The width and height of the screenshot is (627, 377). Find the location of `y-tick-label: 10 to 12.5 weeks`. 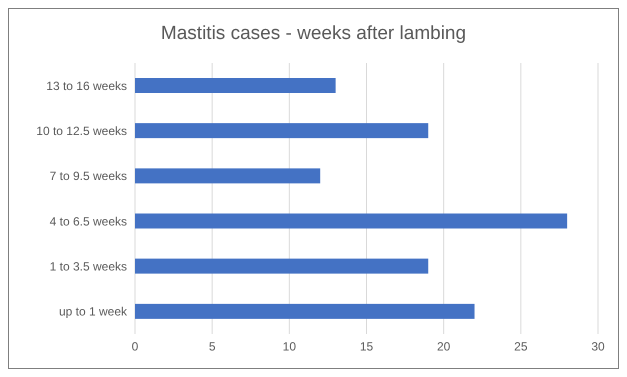

y-tick-label: 10 to 12.5 weeks is located at coordinates (81, 131).